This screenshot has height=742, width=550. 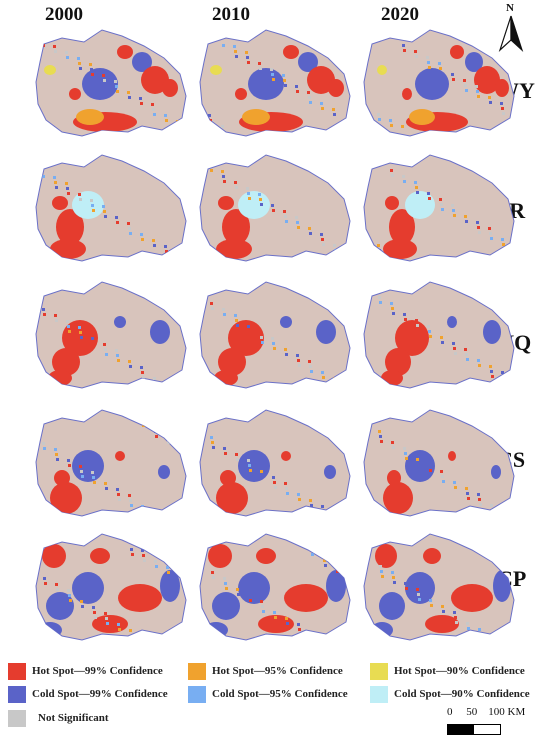 I want to click on north-arrow: N, so click(x=512, y=28).